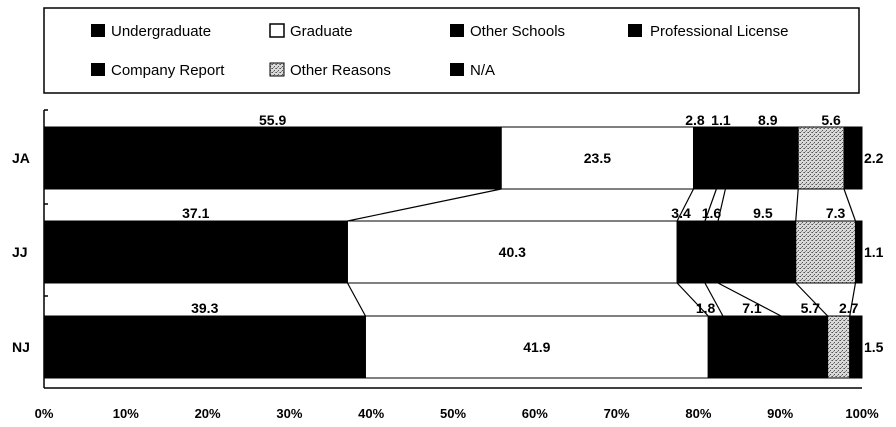  I want to click on x-tick-label: 80%, so click(698, 413).